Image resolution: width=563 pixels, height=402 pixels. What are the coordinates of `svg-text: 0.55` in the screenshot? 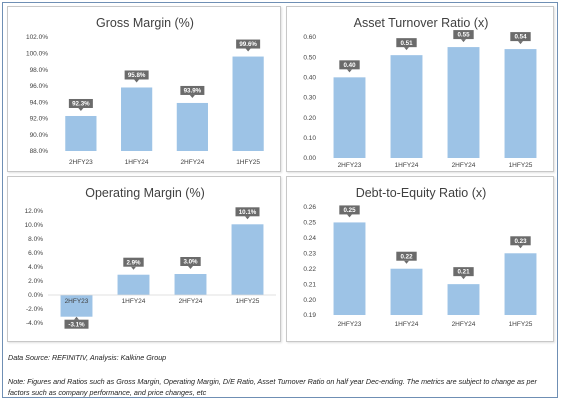 It's located at (463, 35).